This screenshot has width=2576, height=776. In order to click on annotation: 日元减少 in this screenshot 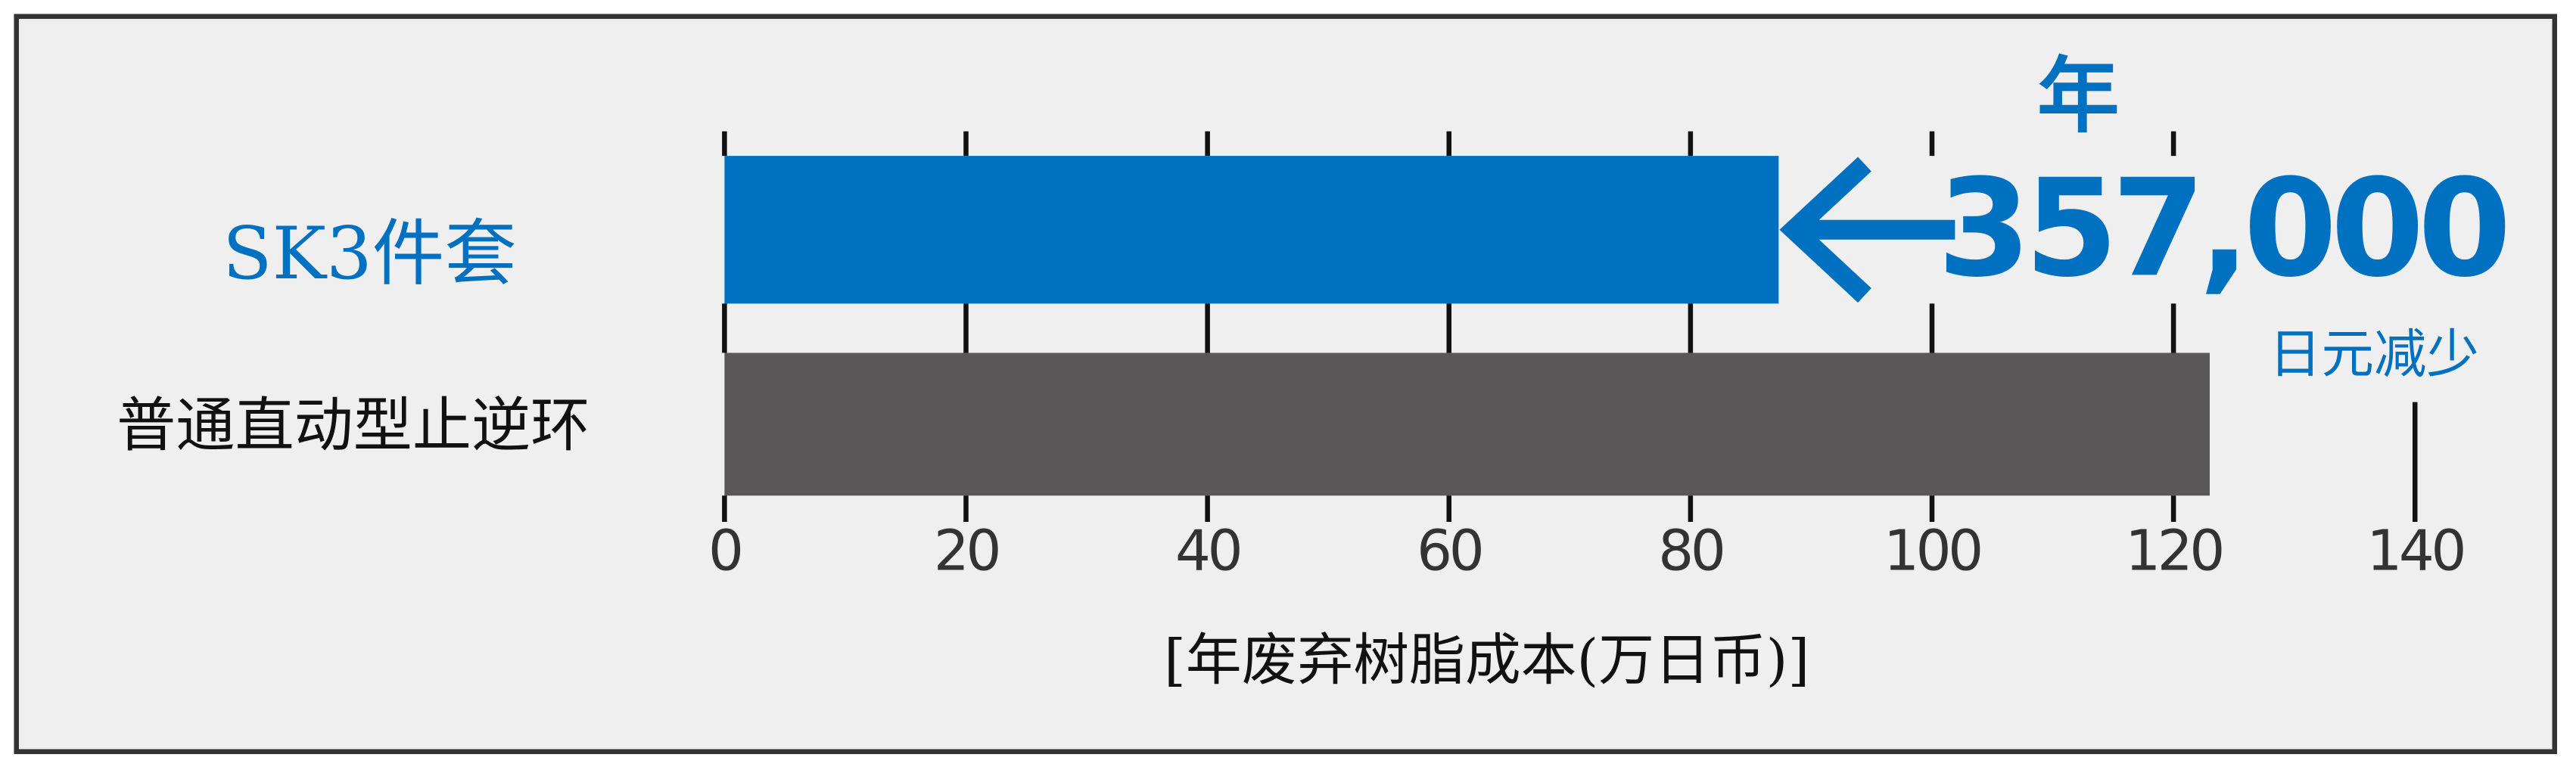, I will do `click(2374, 354)`.